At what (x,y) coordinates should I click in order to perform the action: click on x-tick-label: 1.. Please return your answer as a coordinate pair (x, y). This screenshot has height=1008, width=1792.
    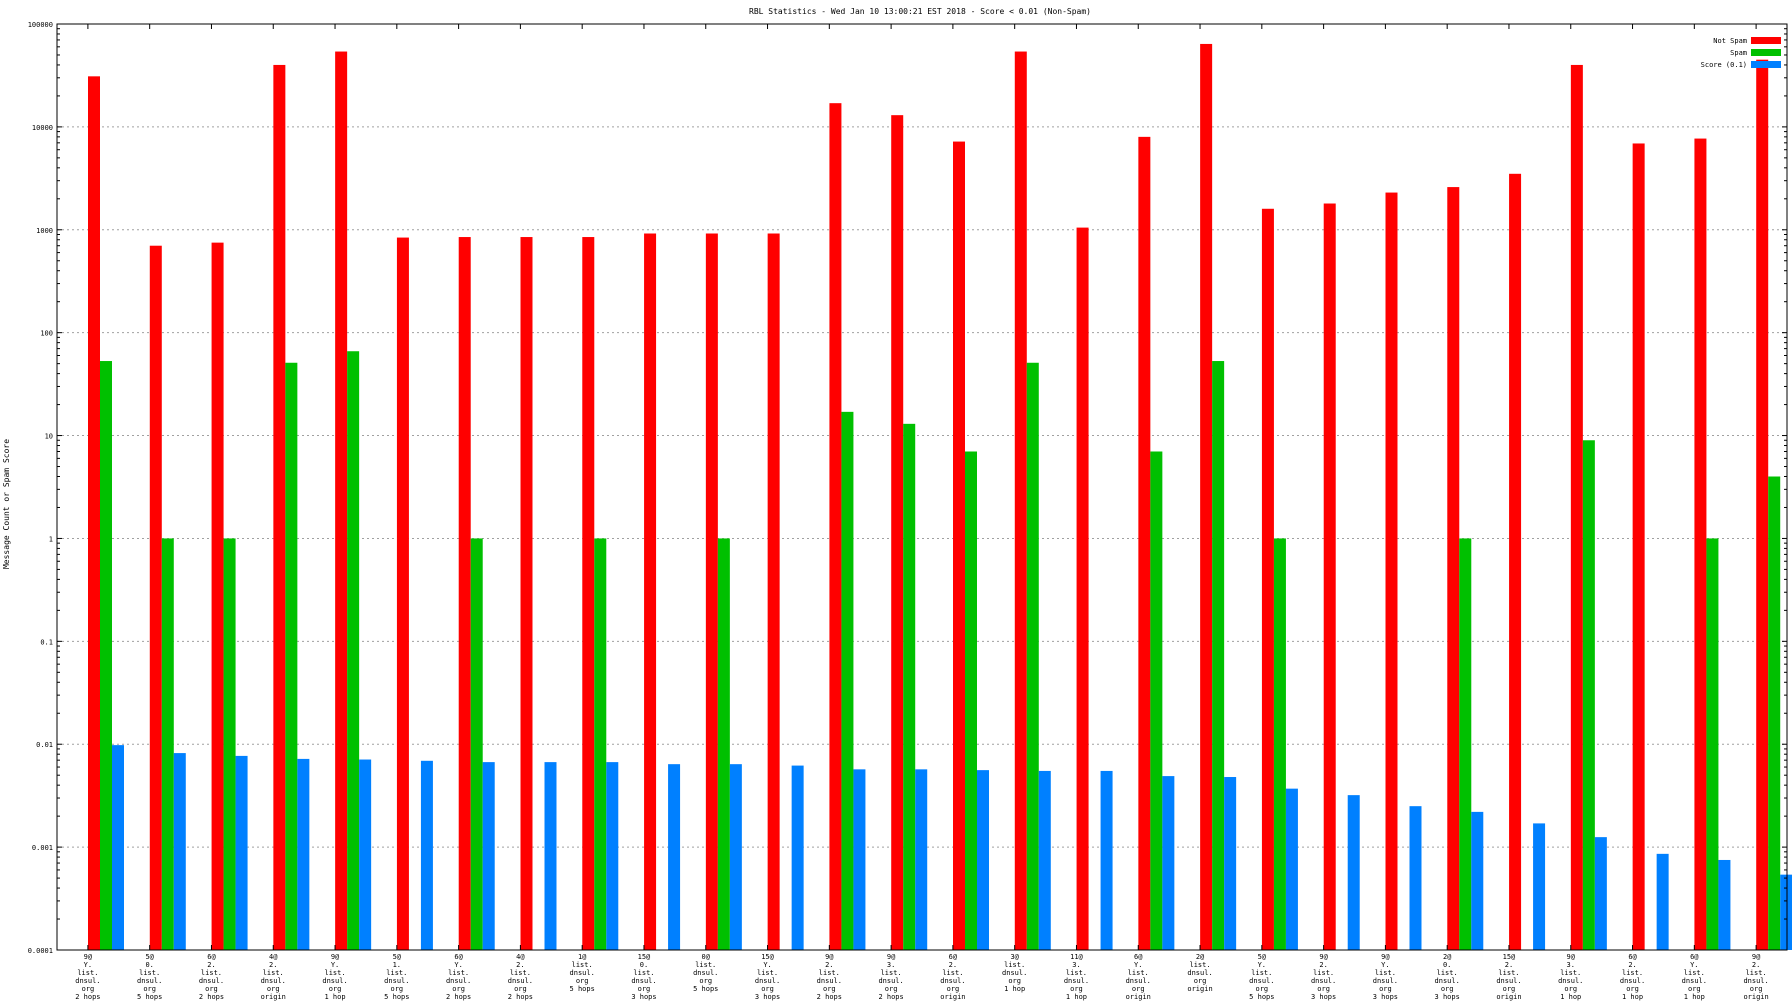
    Looking at the image, I should click on (397, 965).